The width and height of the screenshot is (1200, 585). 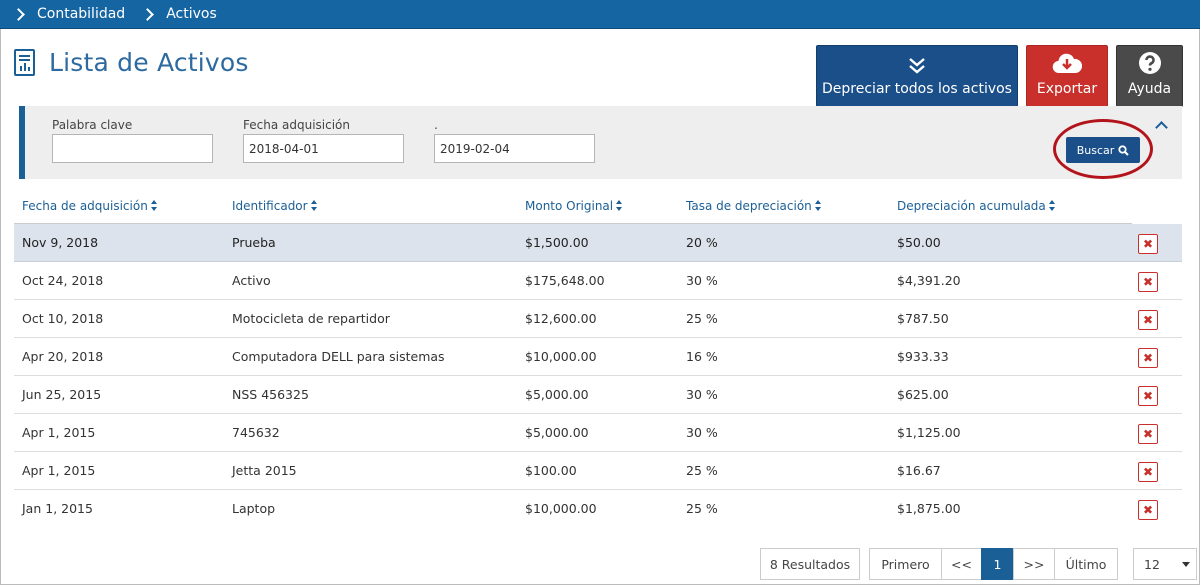 What do you see at coordinates (191, 14) in the screenshot?
I see `breadcrumb-item-activos: Activos` at bounding box center [191, 14].